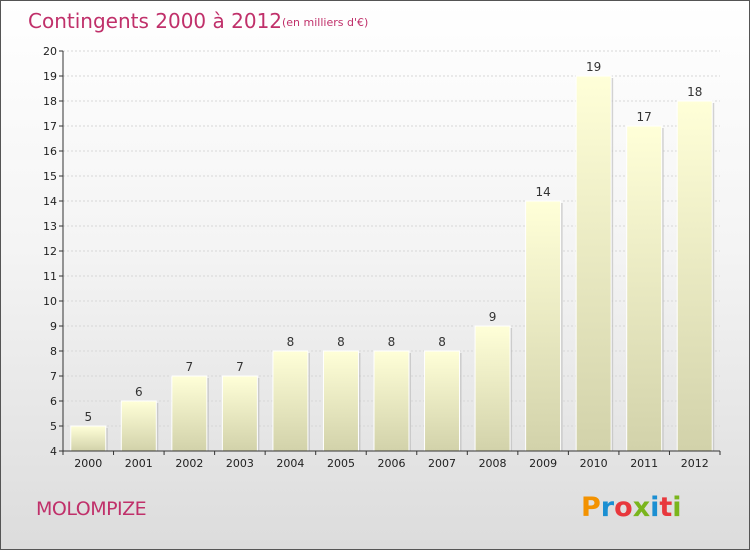 The width and height of the screenshot is (750, 550). Describe the element at coordinates (493, 317) in the screenshot. I see `bar-value-label: 9` at that location.